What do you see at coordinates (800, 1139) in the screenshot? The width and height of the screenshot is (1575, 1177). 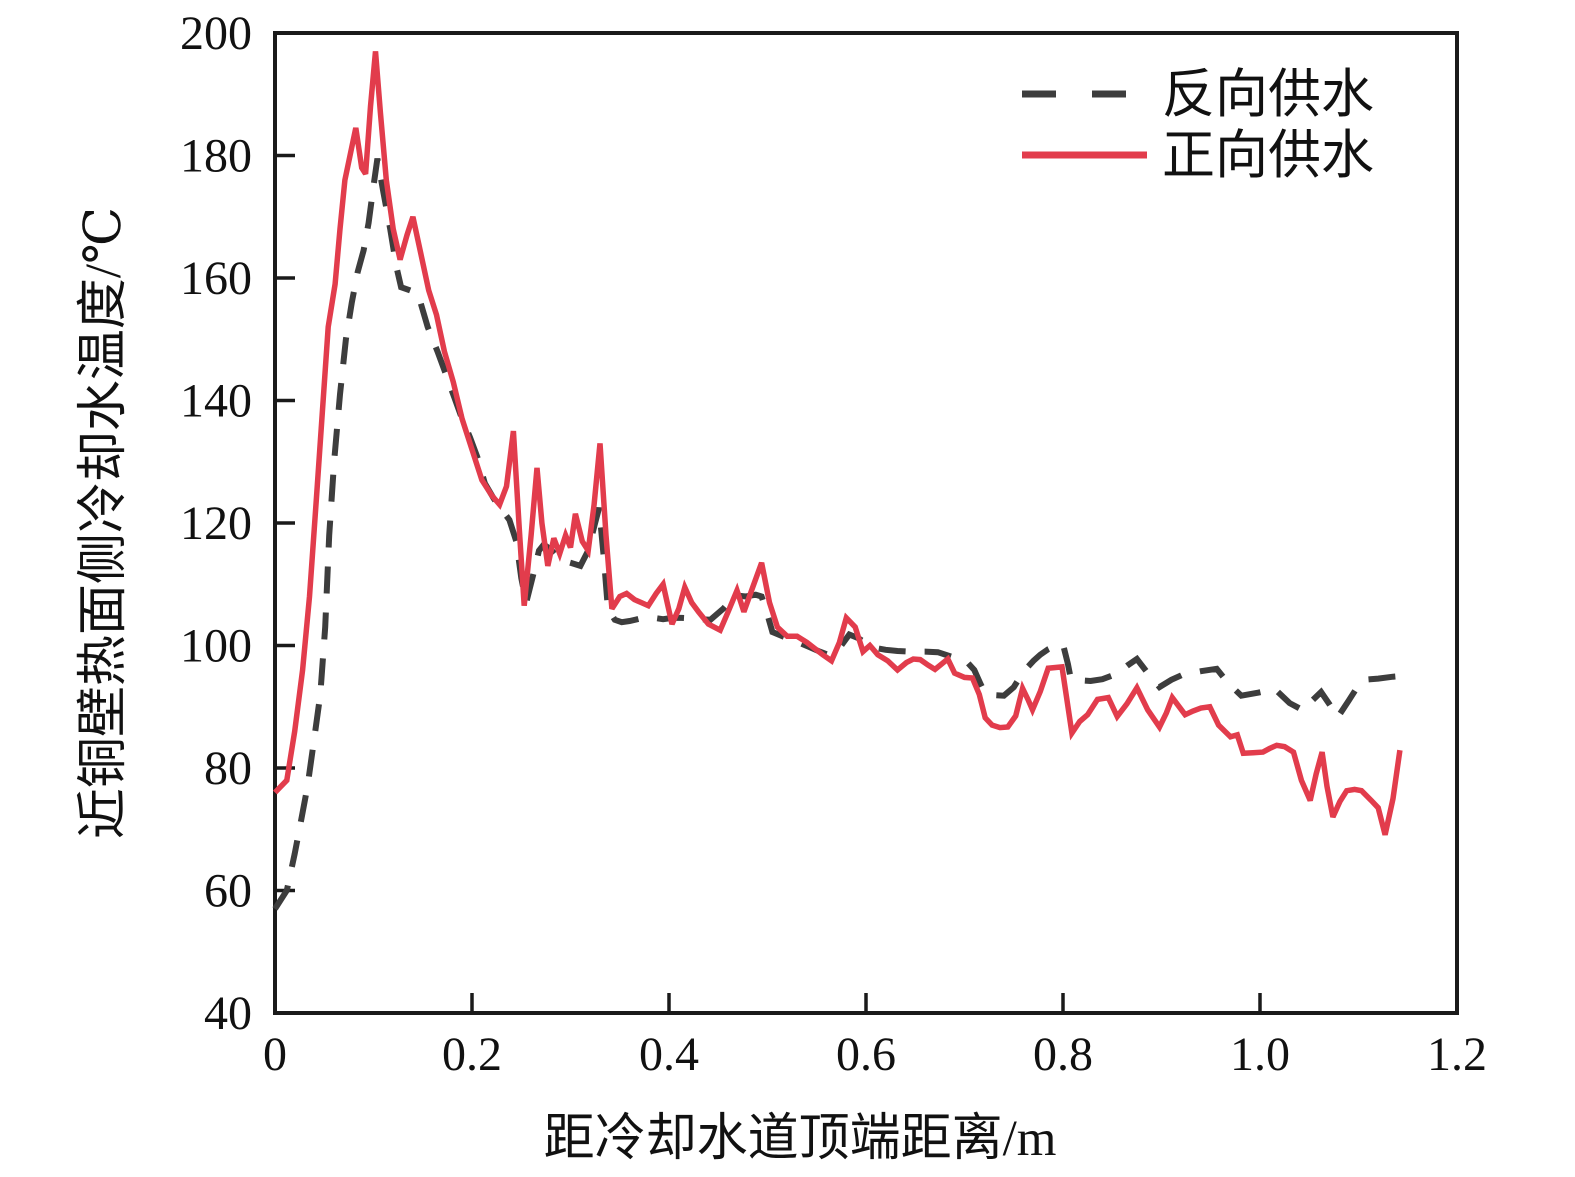 I see `x-axis-label: 距冷却水道顶端距离/m` at bounding box center [800, 1139].